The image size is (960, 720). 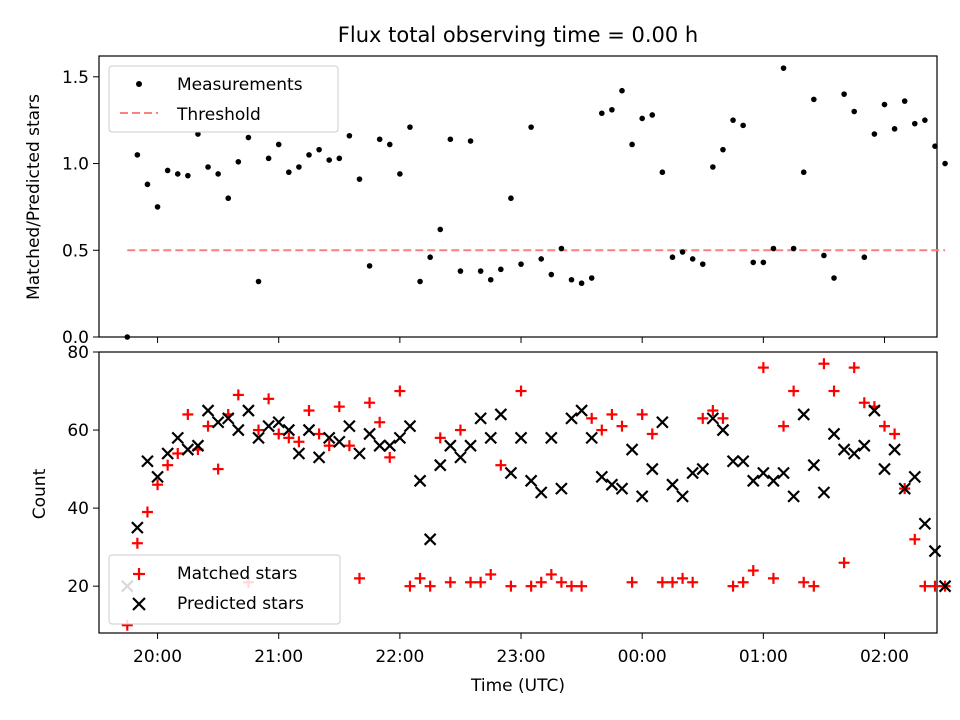 I want to click on count-y-tick-label: 80, so click(x=78, y=353).